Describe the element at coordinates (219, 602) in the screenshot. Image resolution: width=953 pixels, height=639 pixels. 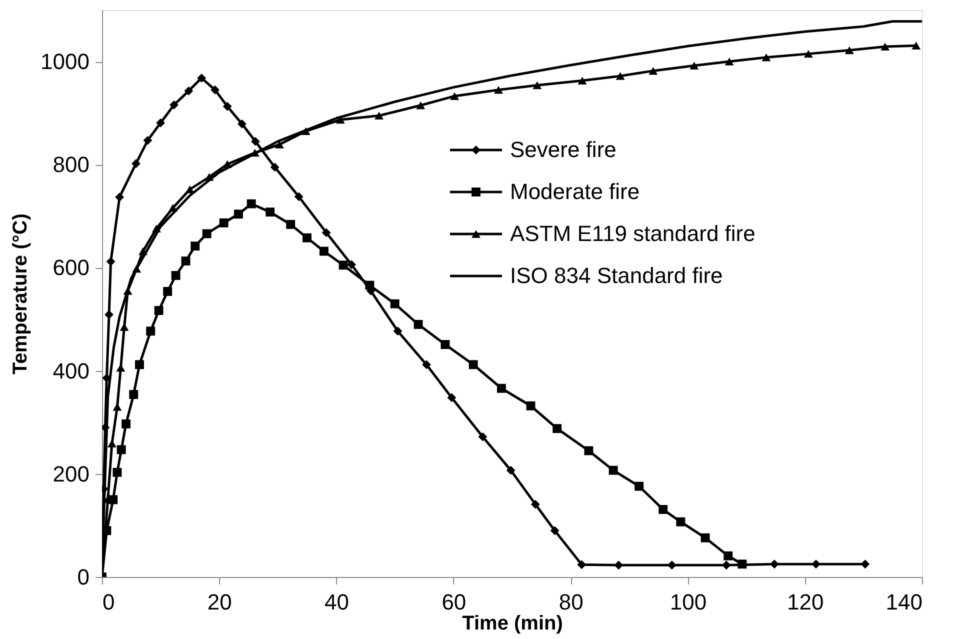
I see `x-tick-label: 20` at that location.